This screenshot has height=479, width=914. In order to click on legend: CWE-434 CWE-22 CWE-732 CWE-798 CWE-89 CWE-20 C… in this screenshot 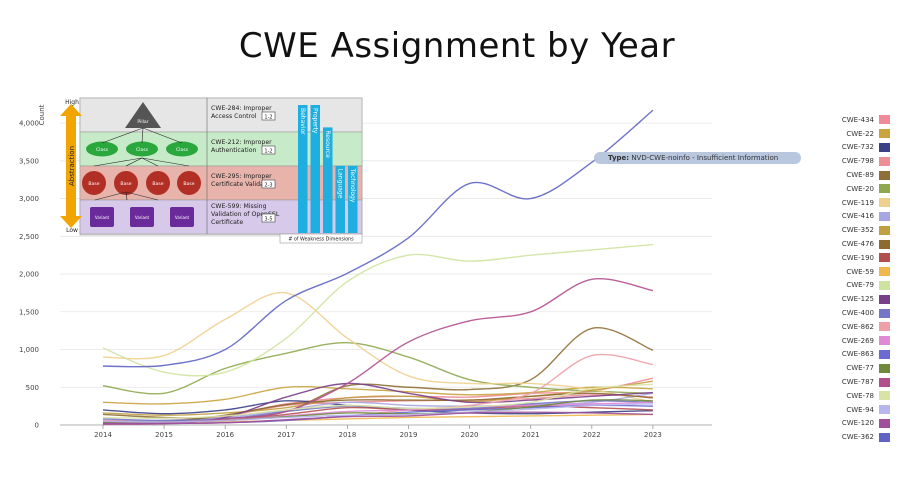, I will do `click(855, 278)`.